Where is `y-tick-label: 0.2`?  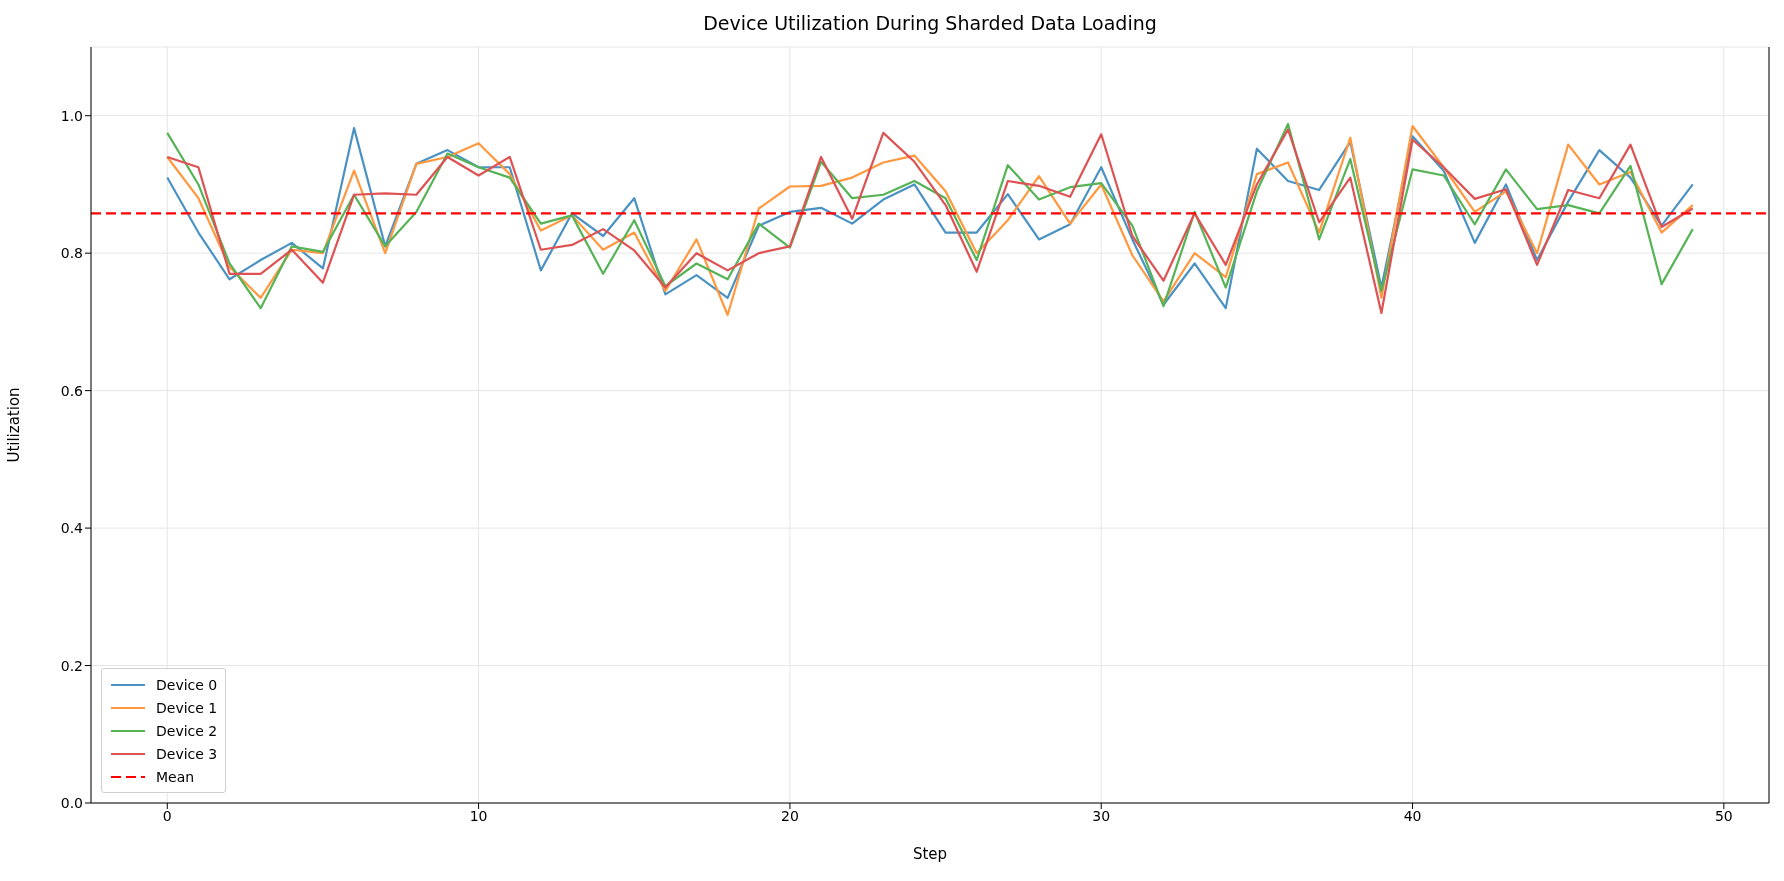
y-tick-label: 0.2 is located at coordinates (71, 665).